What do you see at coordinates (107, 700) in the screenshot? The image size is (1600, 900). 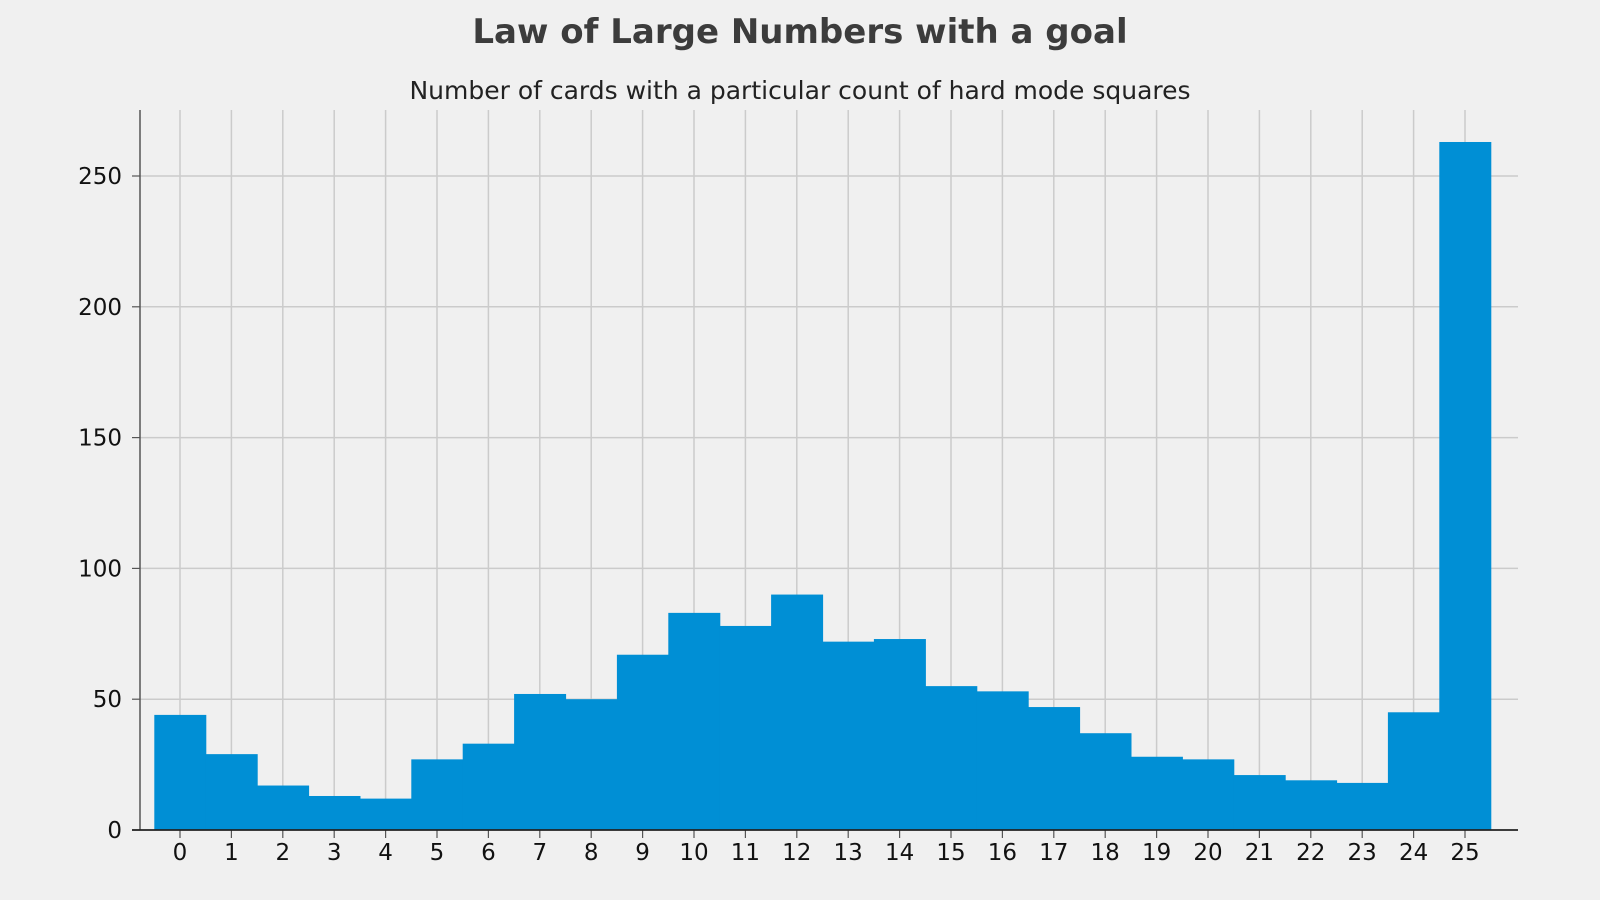 I see `y-tick-label: 50` at bounding box center [107, 700].